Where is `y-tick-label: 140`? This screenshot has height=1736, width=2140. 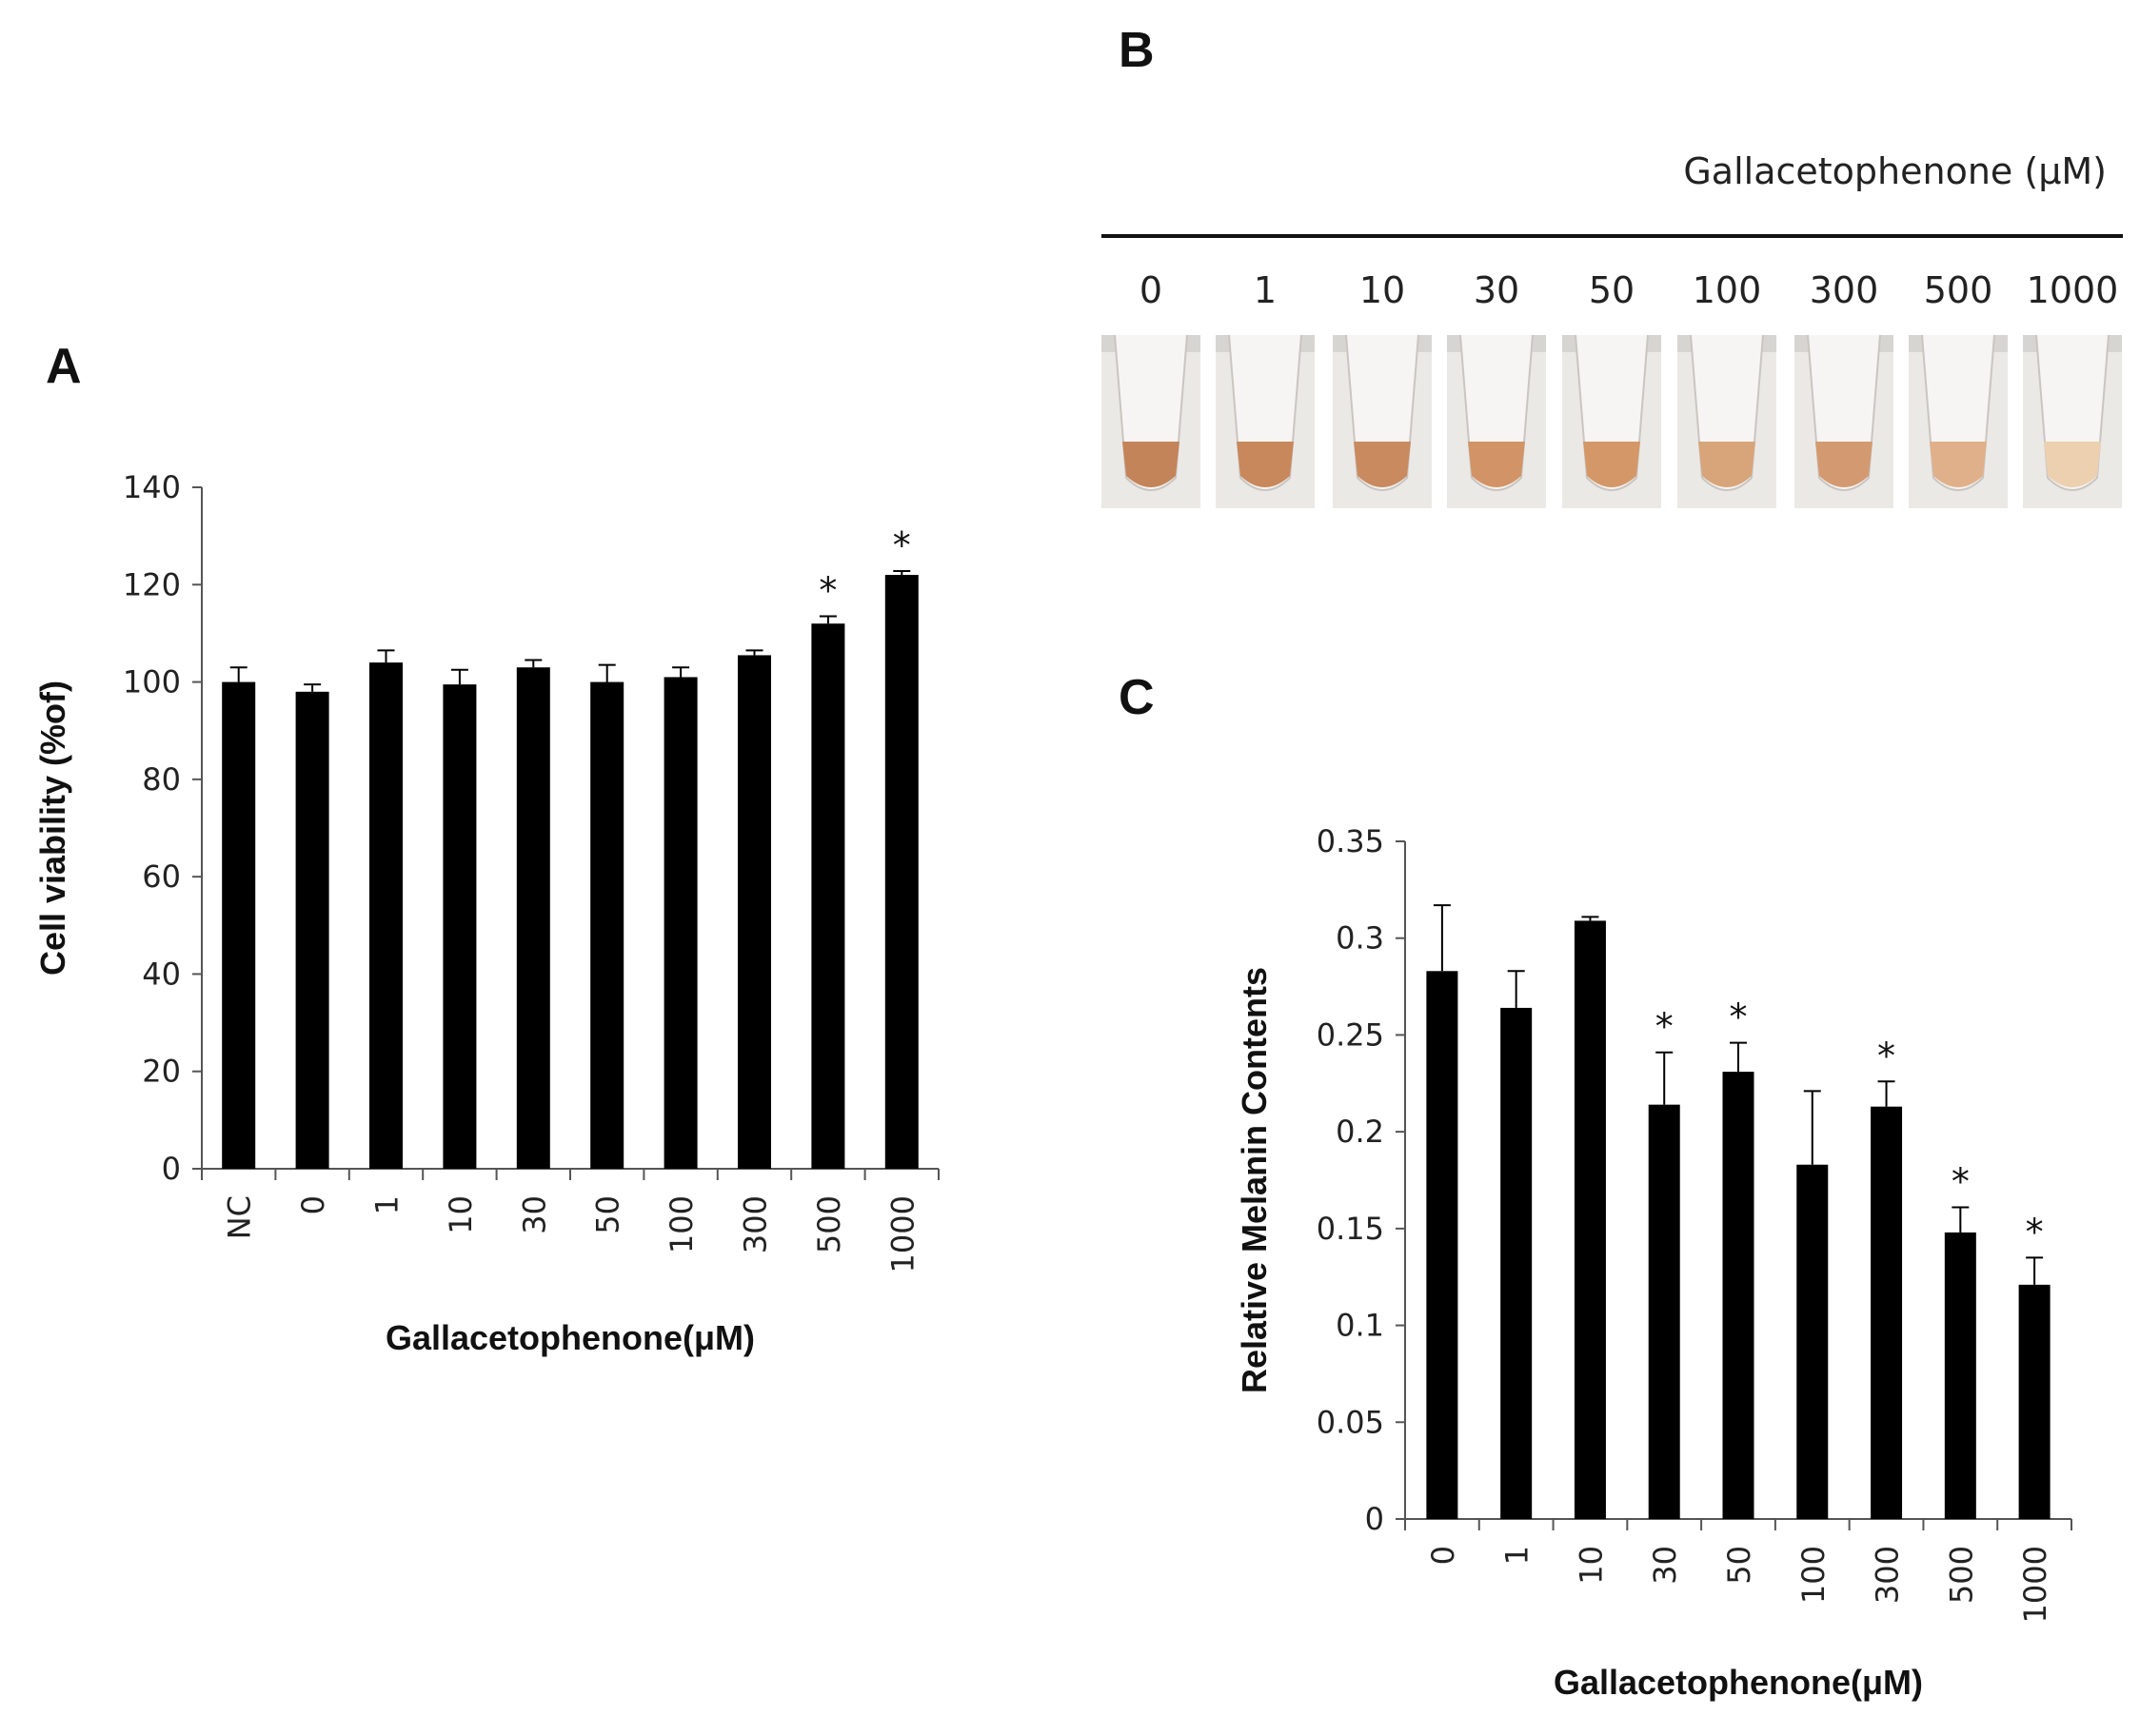 y-tick-label: 140 is located at coordinates (152, 487).